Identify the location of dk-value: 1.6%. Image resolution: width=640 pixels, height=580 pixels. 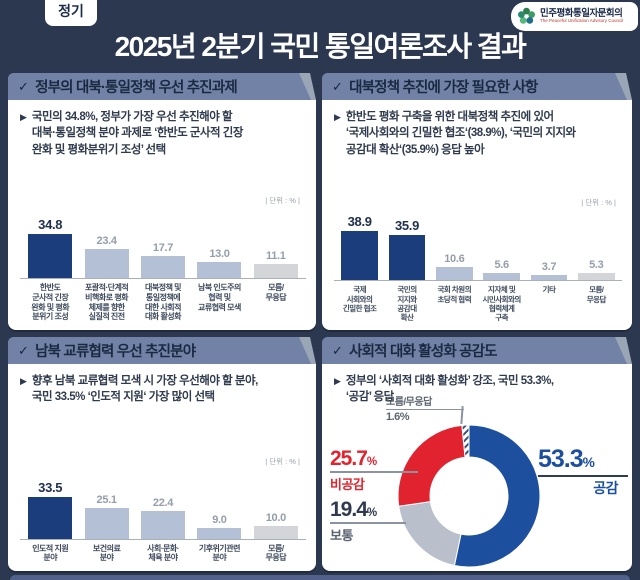
(398, 417).